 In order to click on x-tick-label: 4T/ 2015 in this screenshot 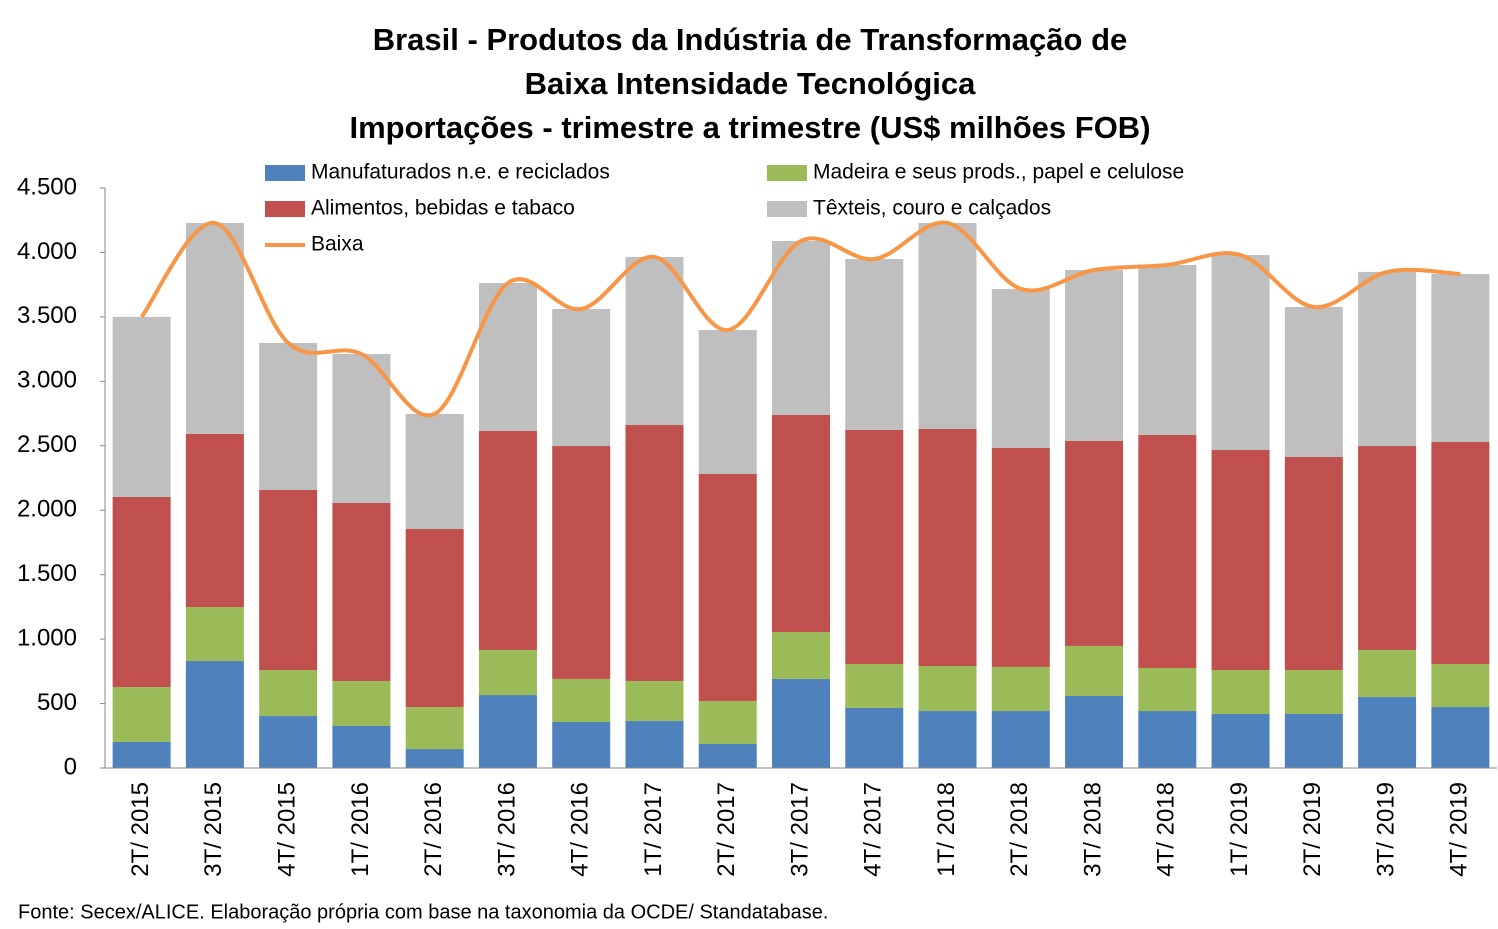, I will do `click(287, 829)`.